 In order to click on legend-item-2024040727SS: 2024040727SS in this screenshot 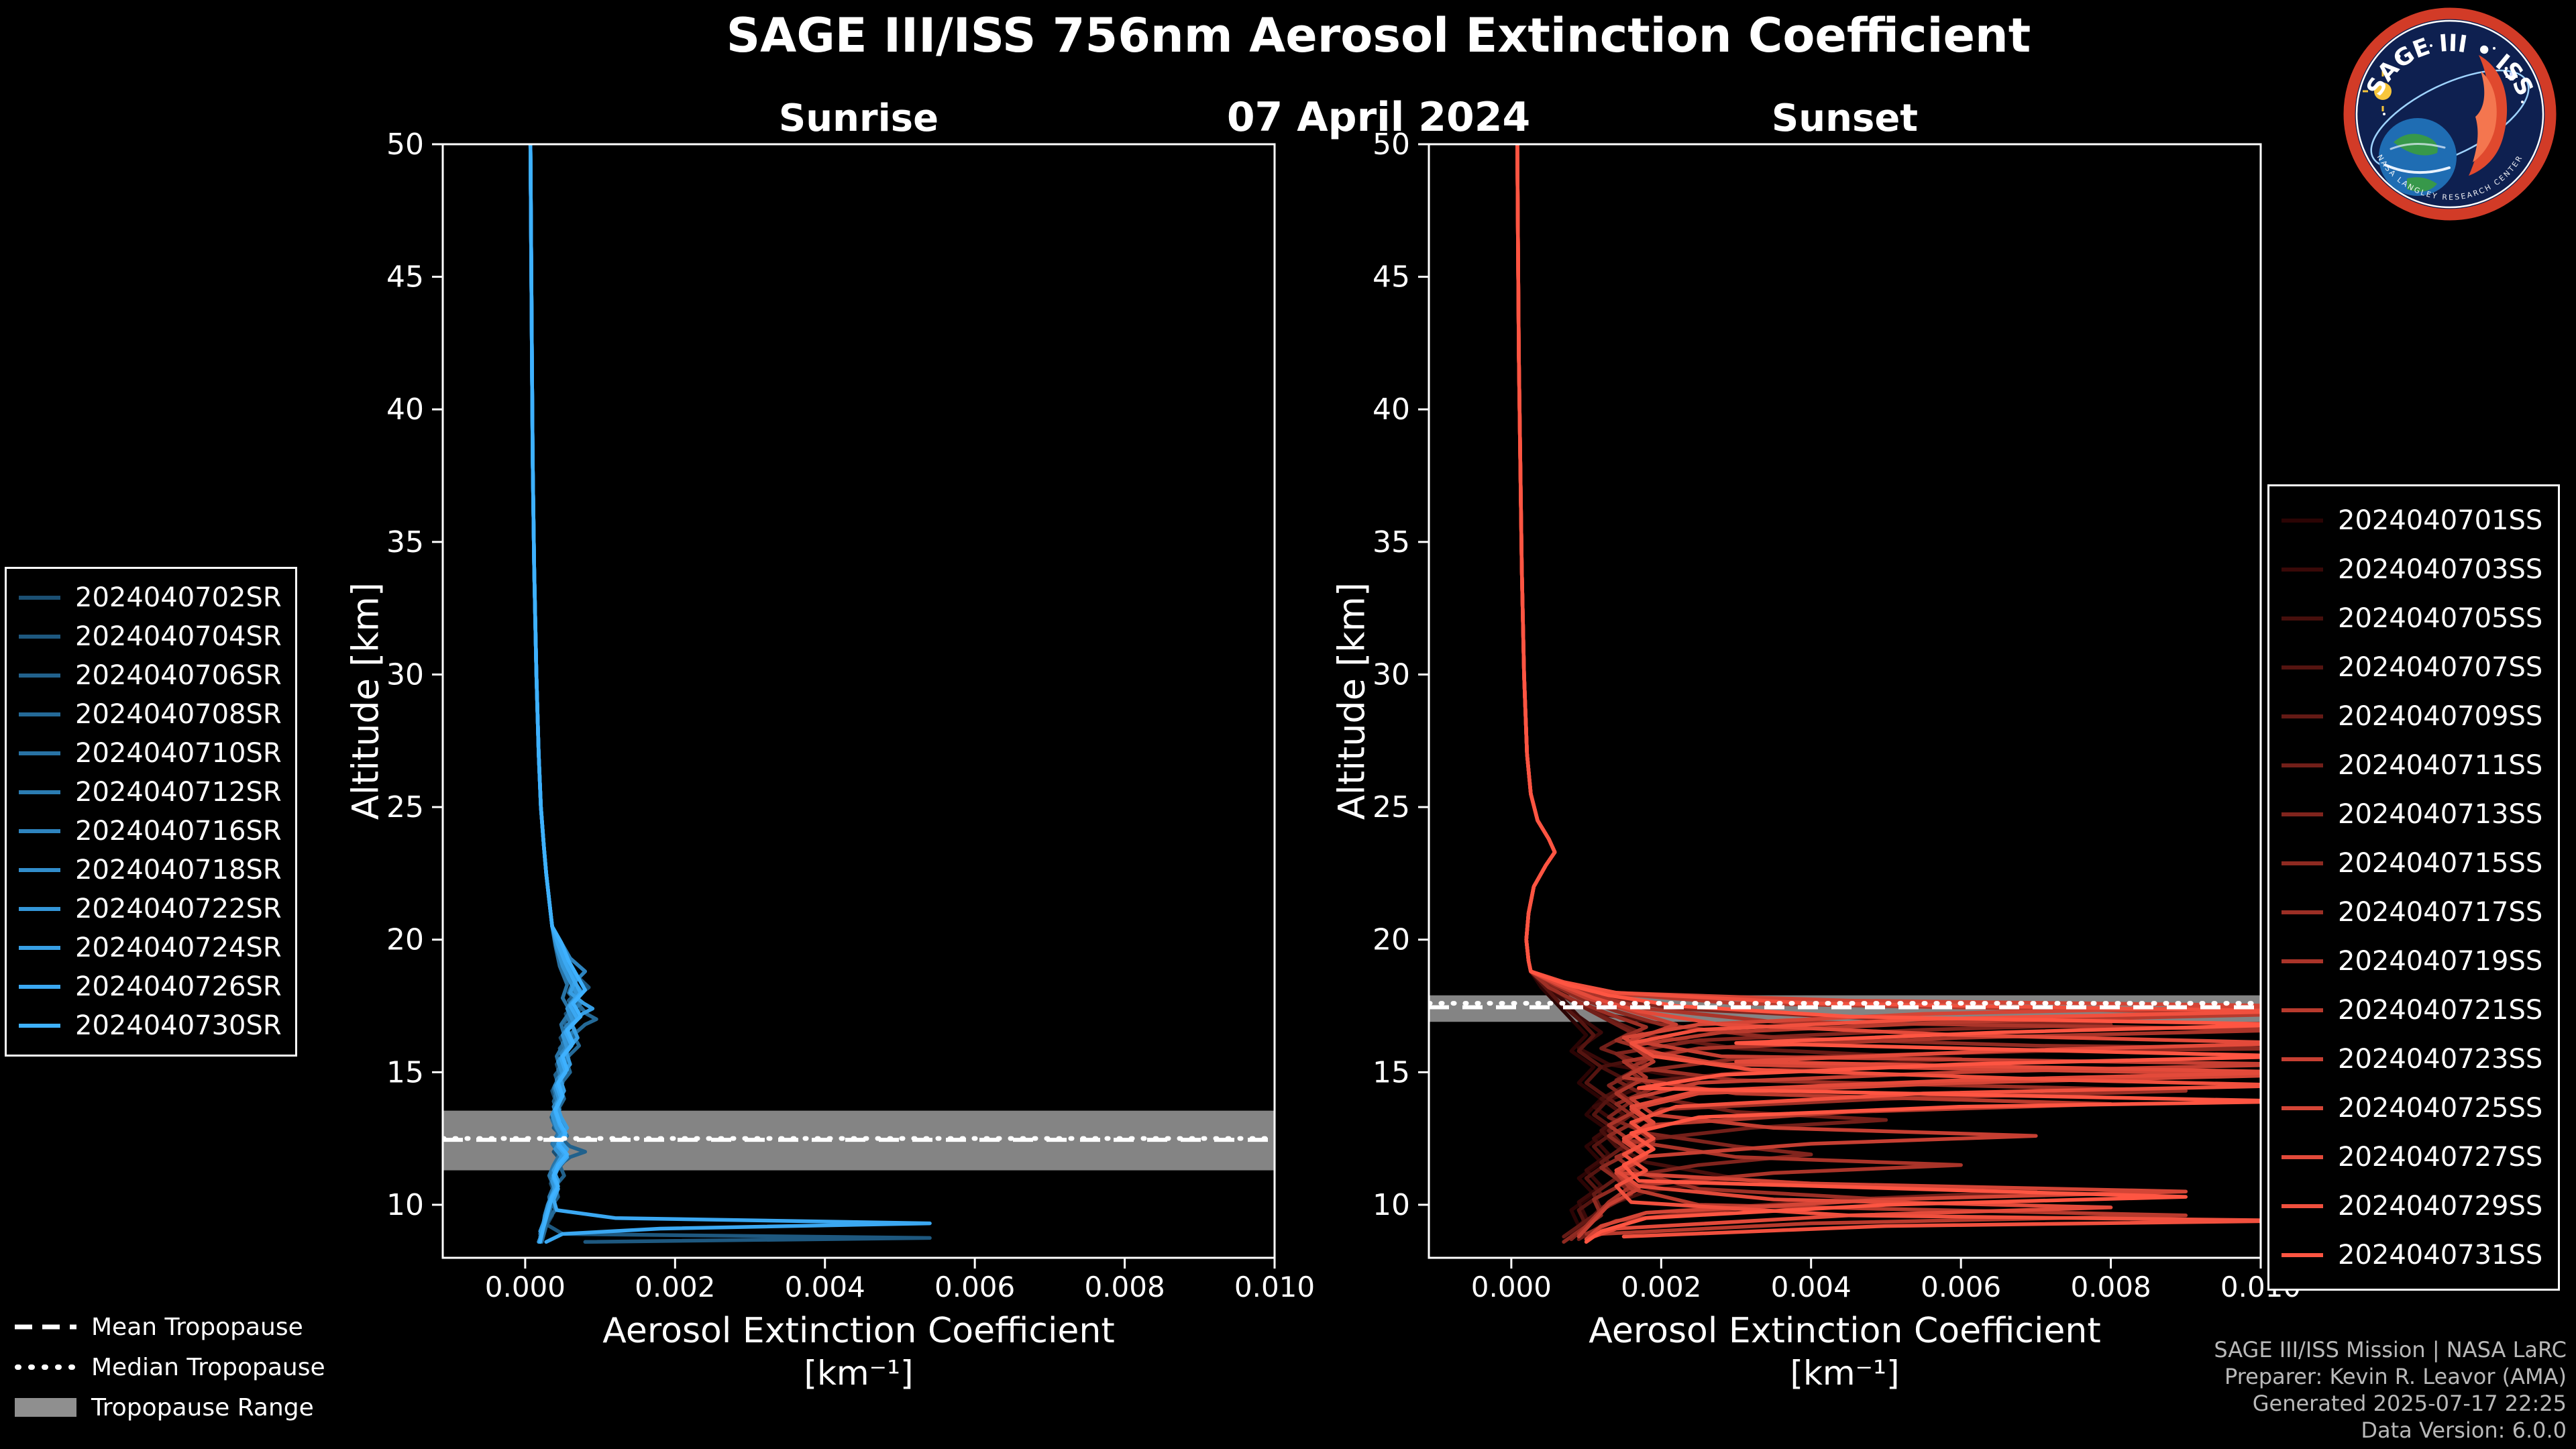, I will do `click(2414, 1156)`.